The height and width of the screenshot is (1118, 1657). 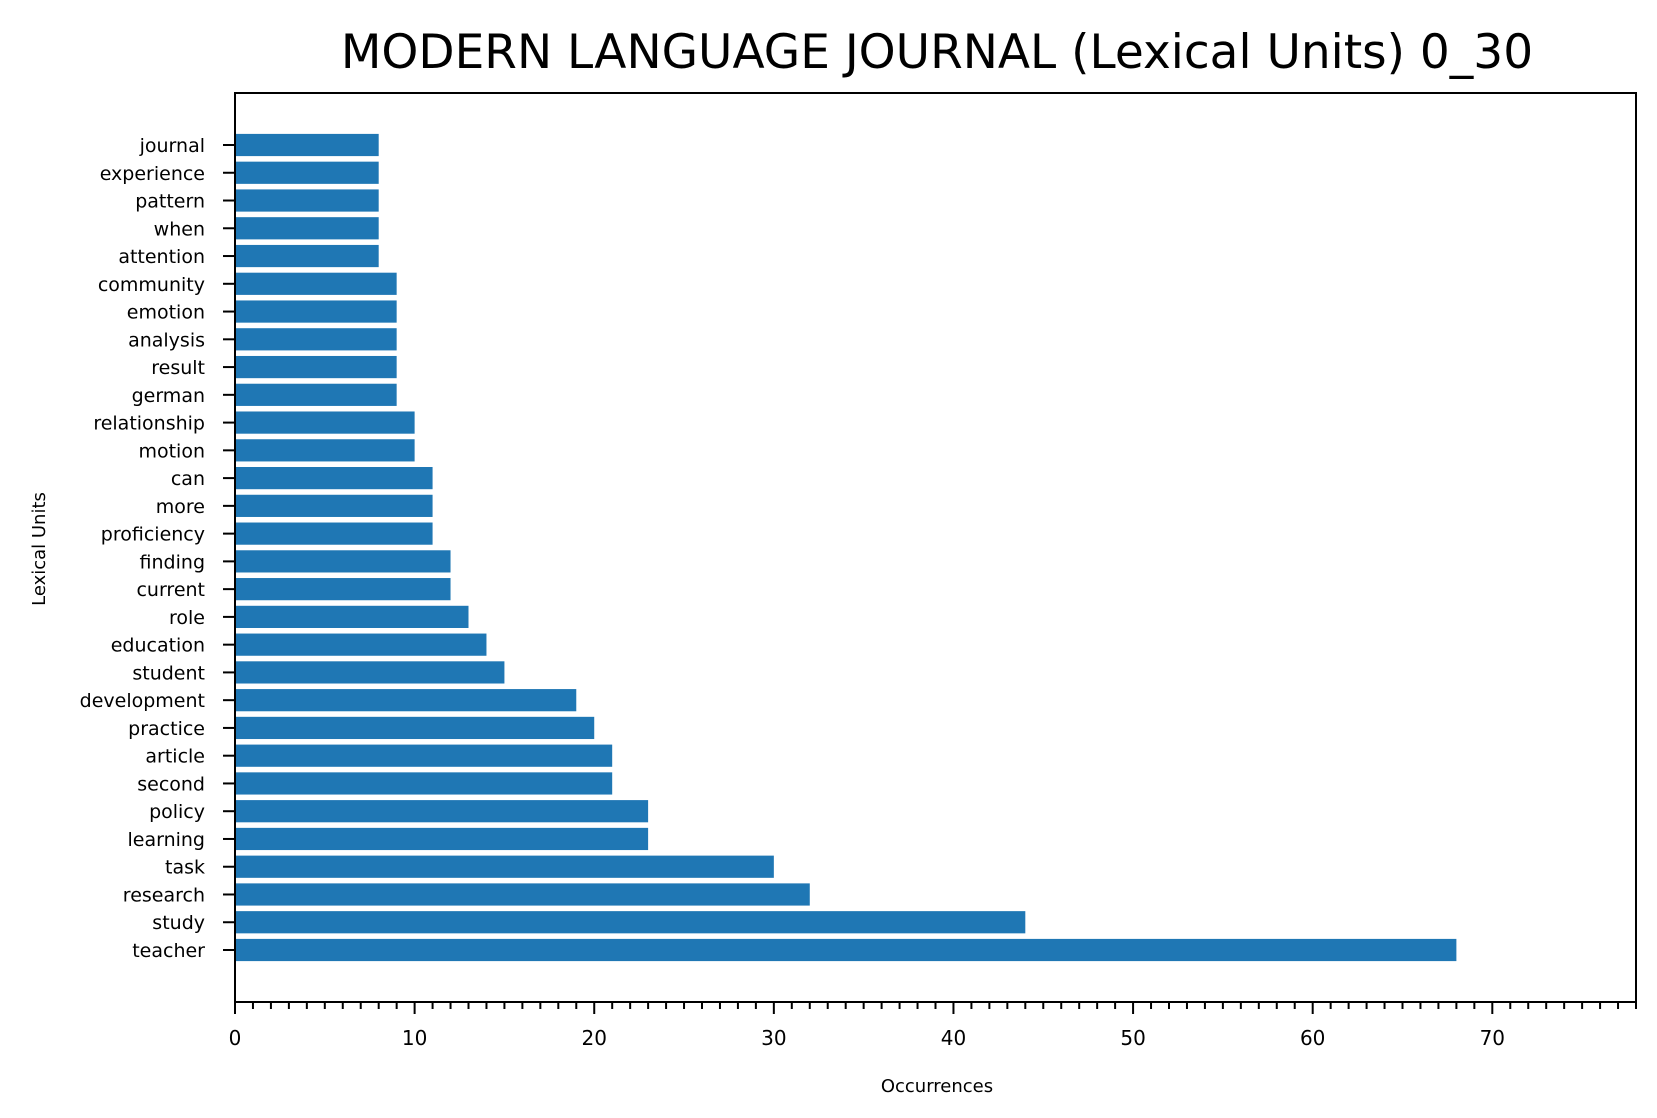 I want to click on bar-article, so click(x=424, y=755).